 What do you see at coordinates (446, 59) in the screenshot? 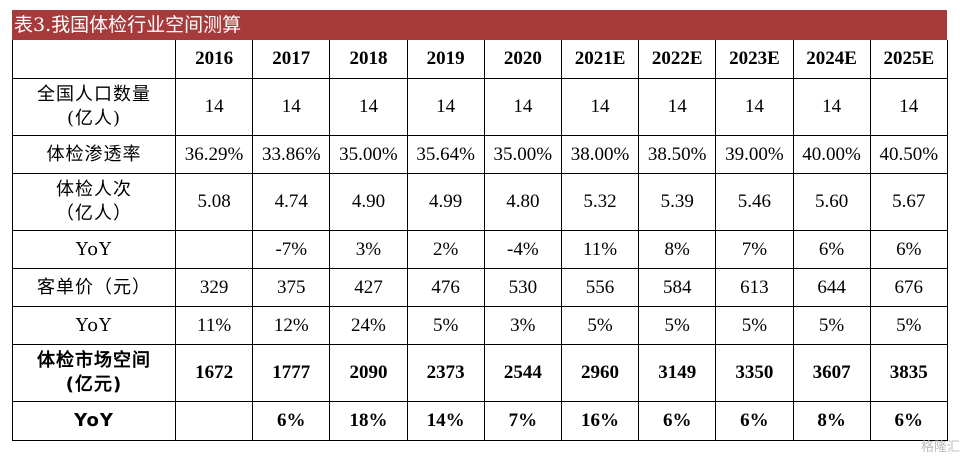
I see `year-header: 2019` at bounding box center [446, 59].